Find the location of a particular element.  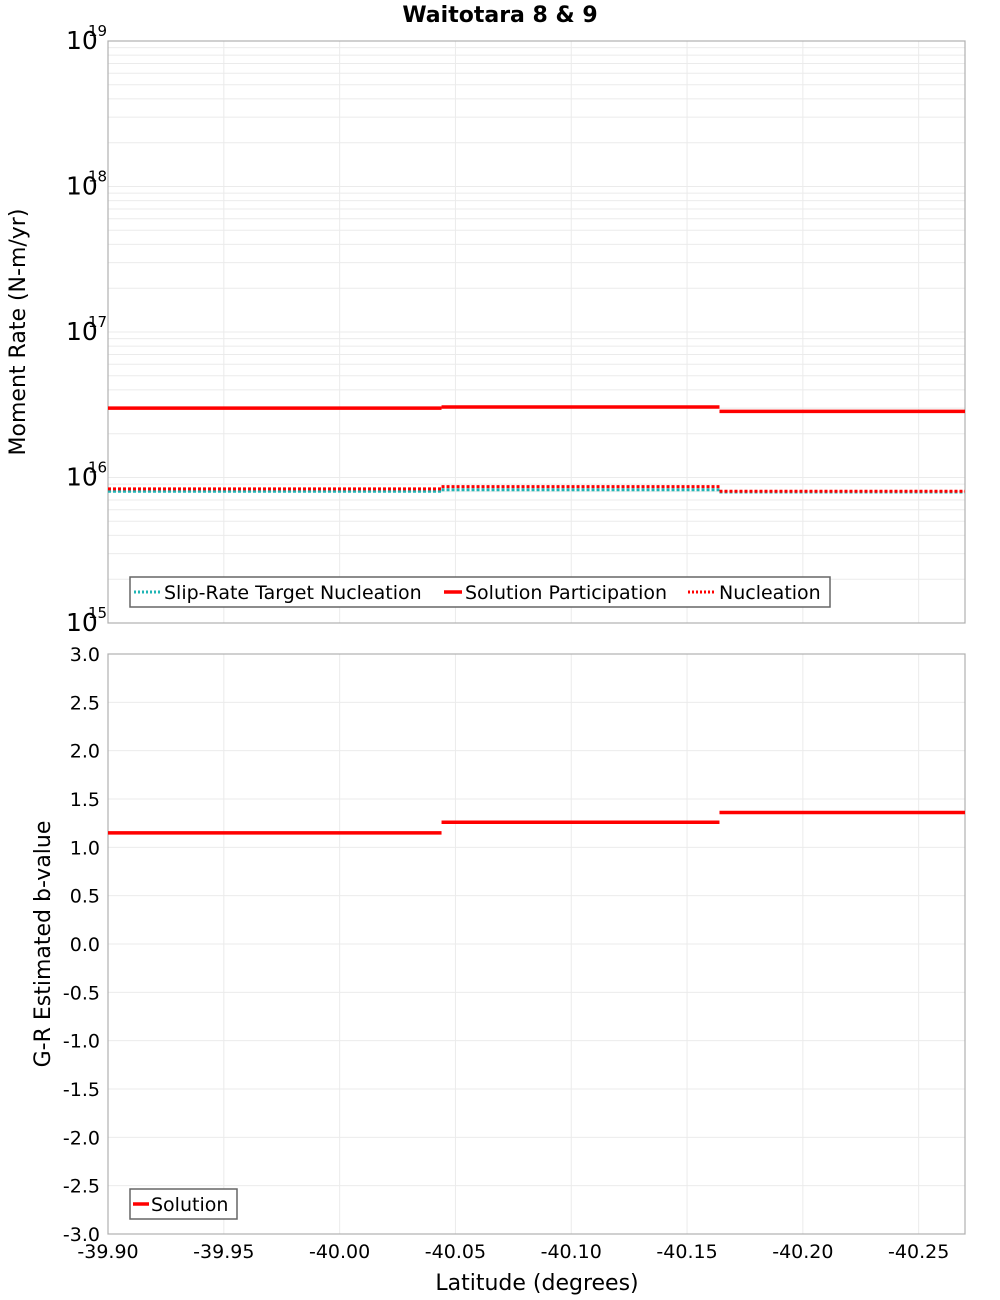

y-tick-exponent: 18 is located at coordinates (97, 177).